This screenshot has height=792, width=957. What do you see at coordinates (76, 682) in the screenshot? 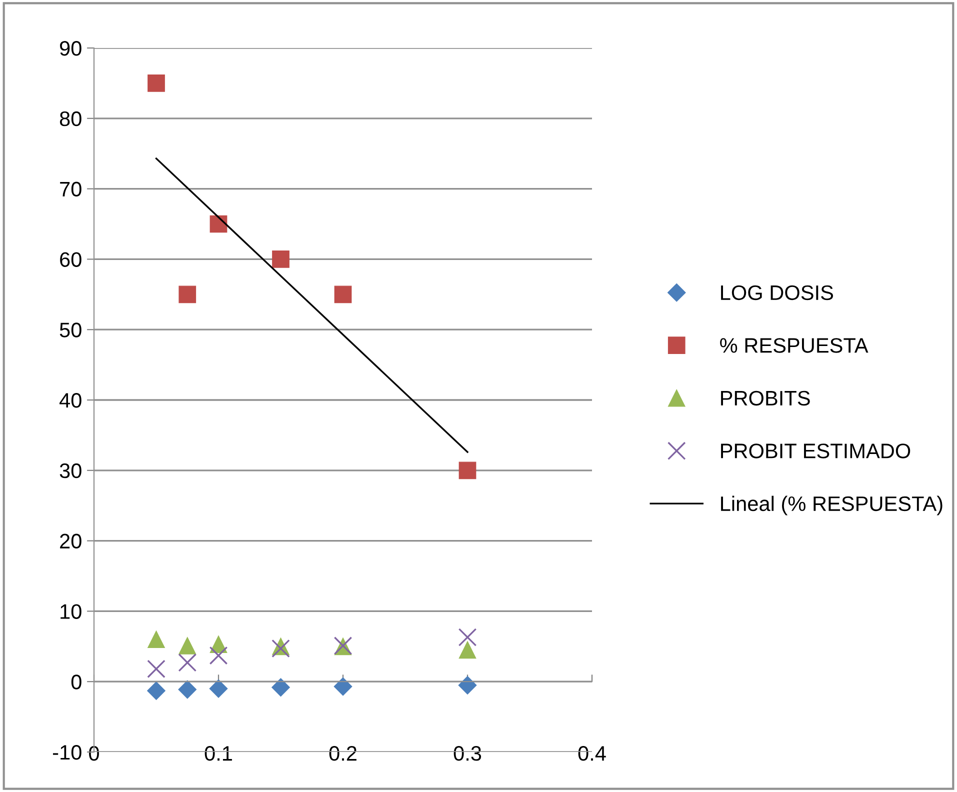
I see `y-tick-label: 0` at bounding box center [76, 682].